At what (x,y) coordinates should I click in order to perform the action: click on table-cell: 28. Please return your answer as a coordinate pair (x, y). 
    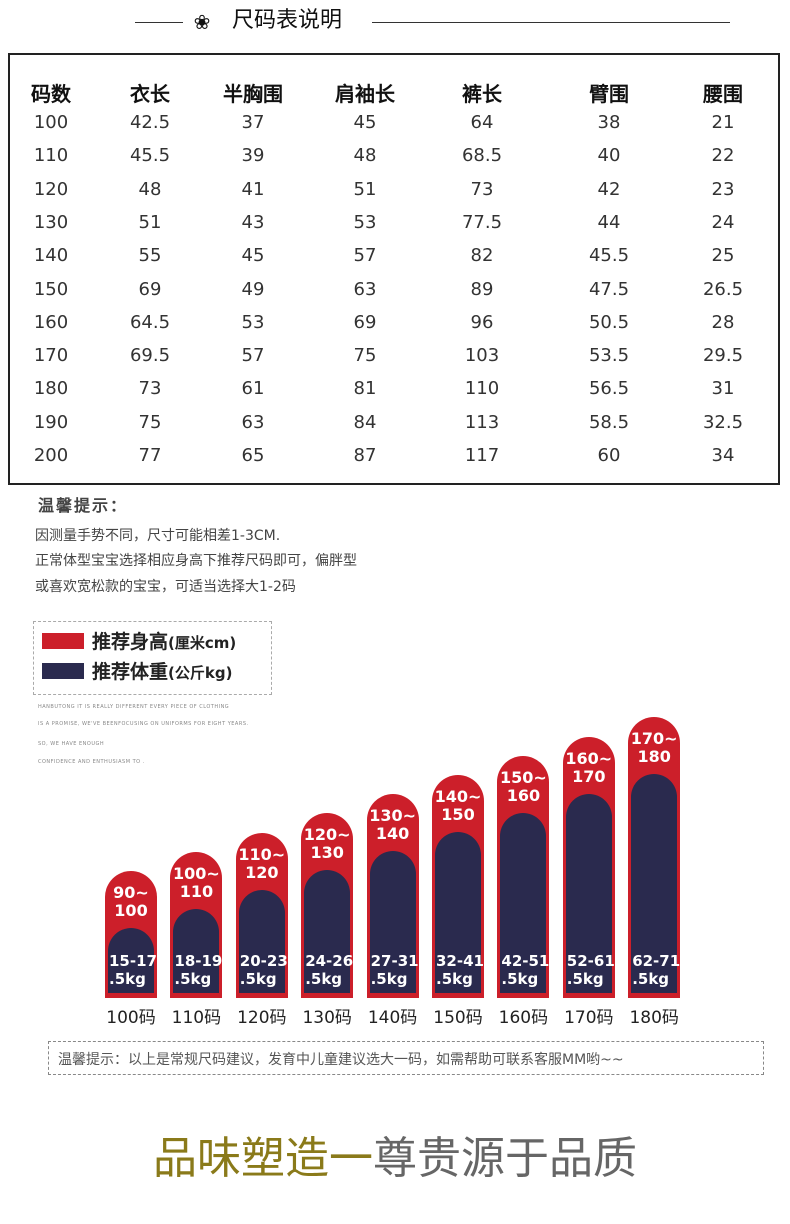
    Looking at the image, I should click on (723, 322).